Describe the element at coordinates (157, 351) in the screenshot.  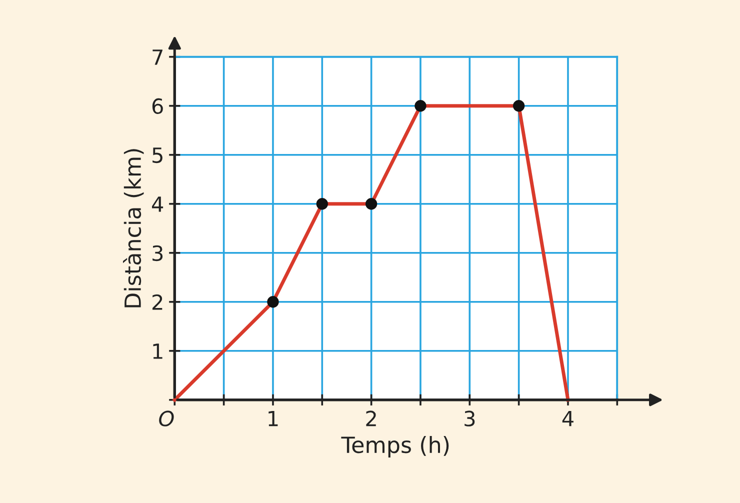
I see `y-tick-label: 1` at that location.